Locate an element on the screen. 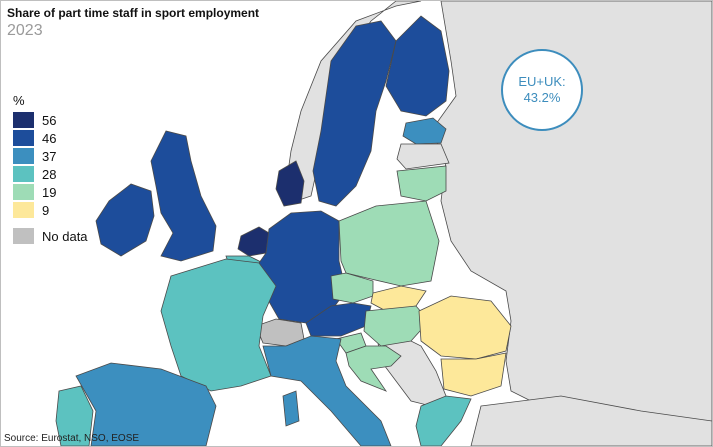  eu-average-badge: EU+UK: 43.2% is located at coordinates (542, 90).